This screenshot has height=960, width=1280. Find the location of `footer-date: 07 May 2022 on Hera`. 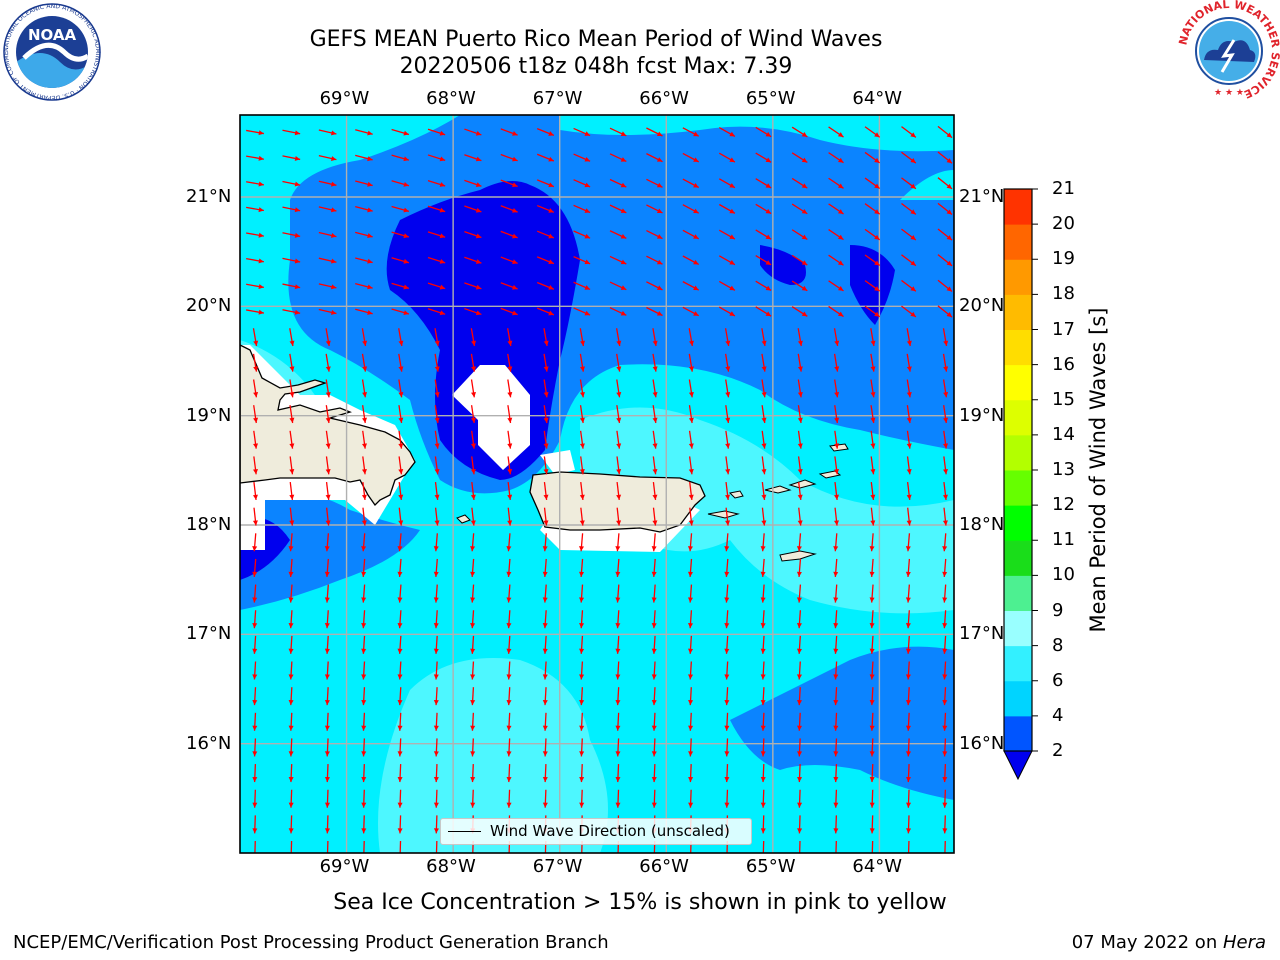

footer-date: 07 May 2022 on Hera is located at coordinates (1169, 942).